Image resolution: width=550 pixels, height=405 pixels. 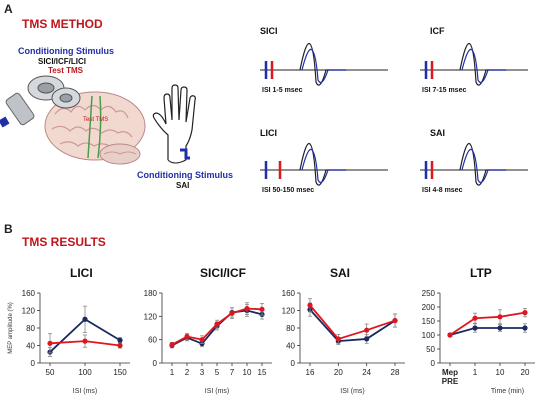 What do you see at coordinates (395, 372) in the screenshot?
I see `x-tick-label: 28` at bounding box center [395, 372].